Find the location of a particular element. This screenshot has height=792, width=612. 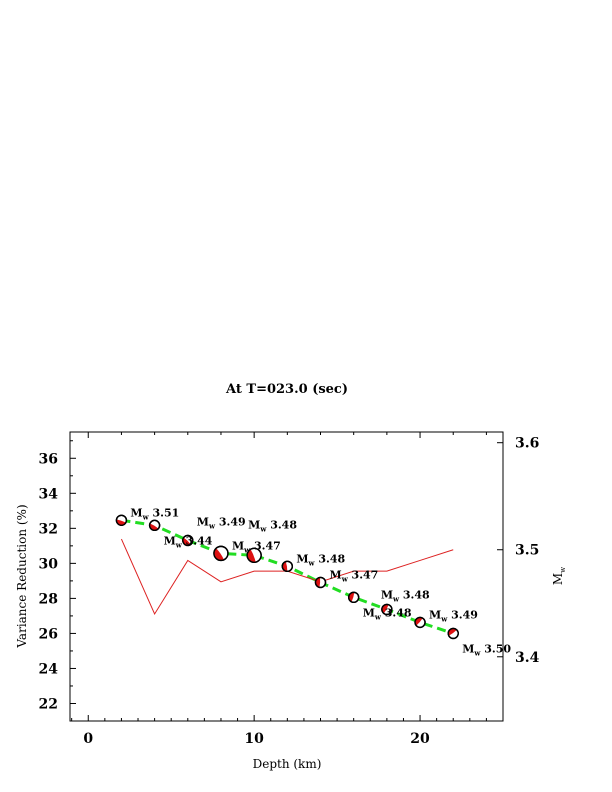

x-tick-labels: 0 10 20 is located at coordinates (256, 739).